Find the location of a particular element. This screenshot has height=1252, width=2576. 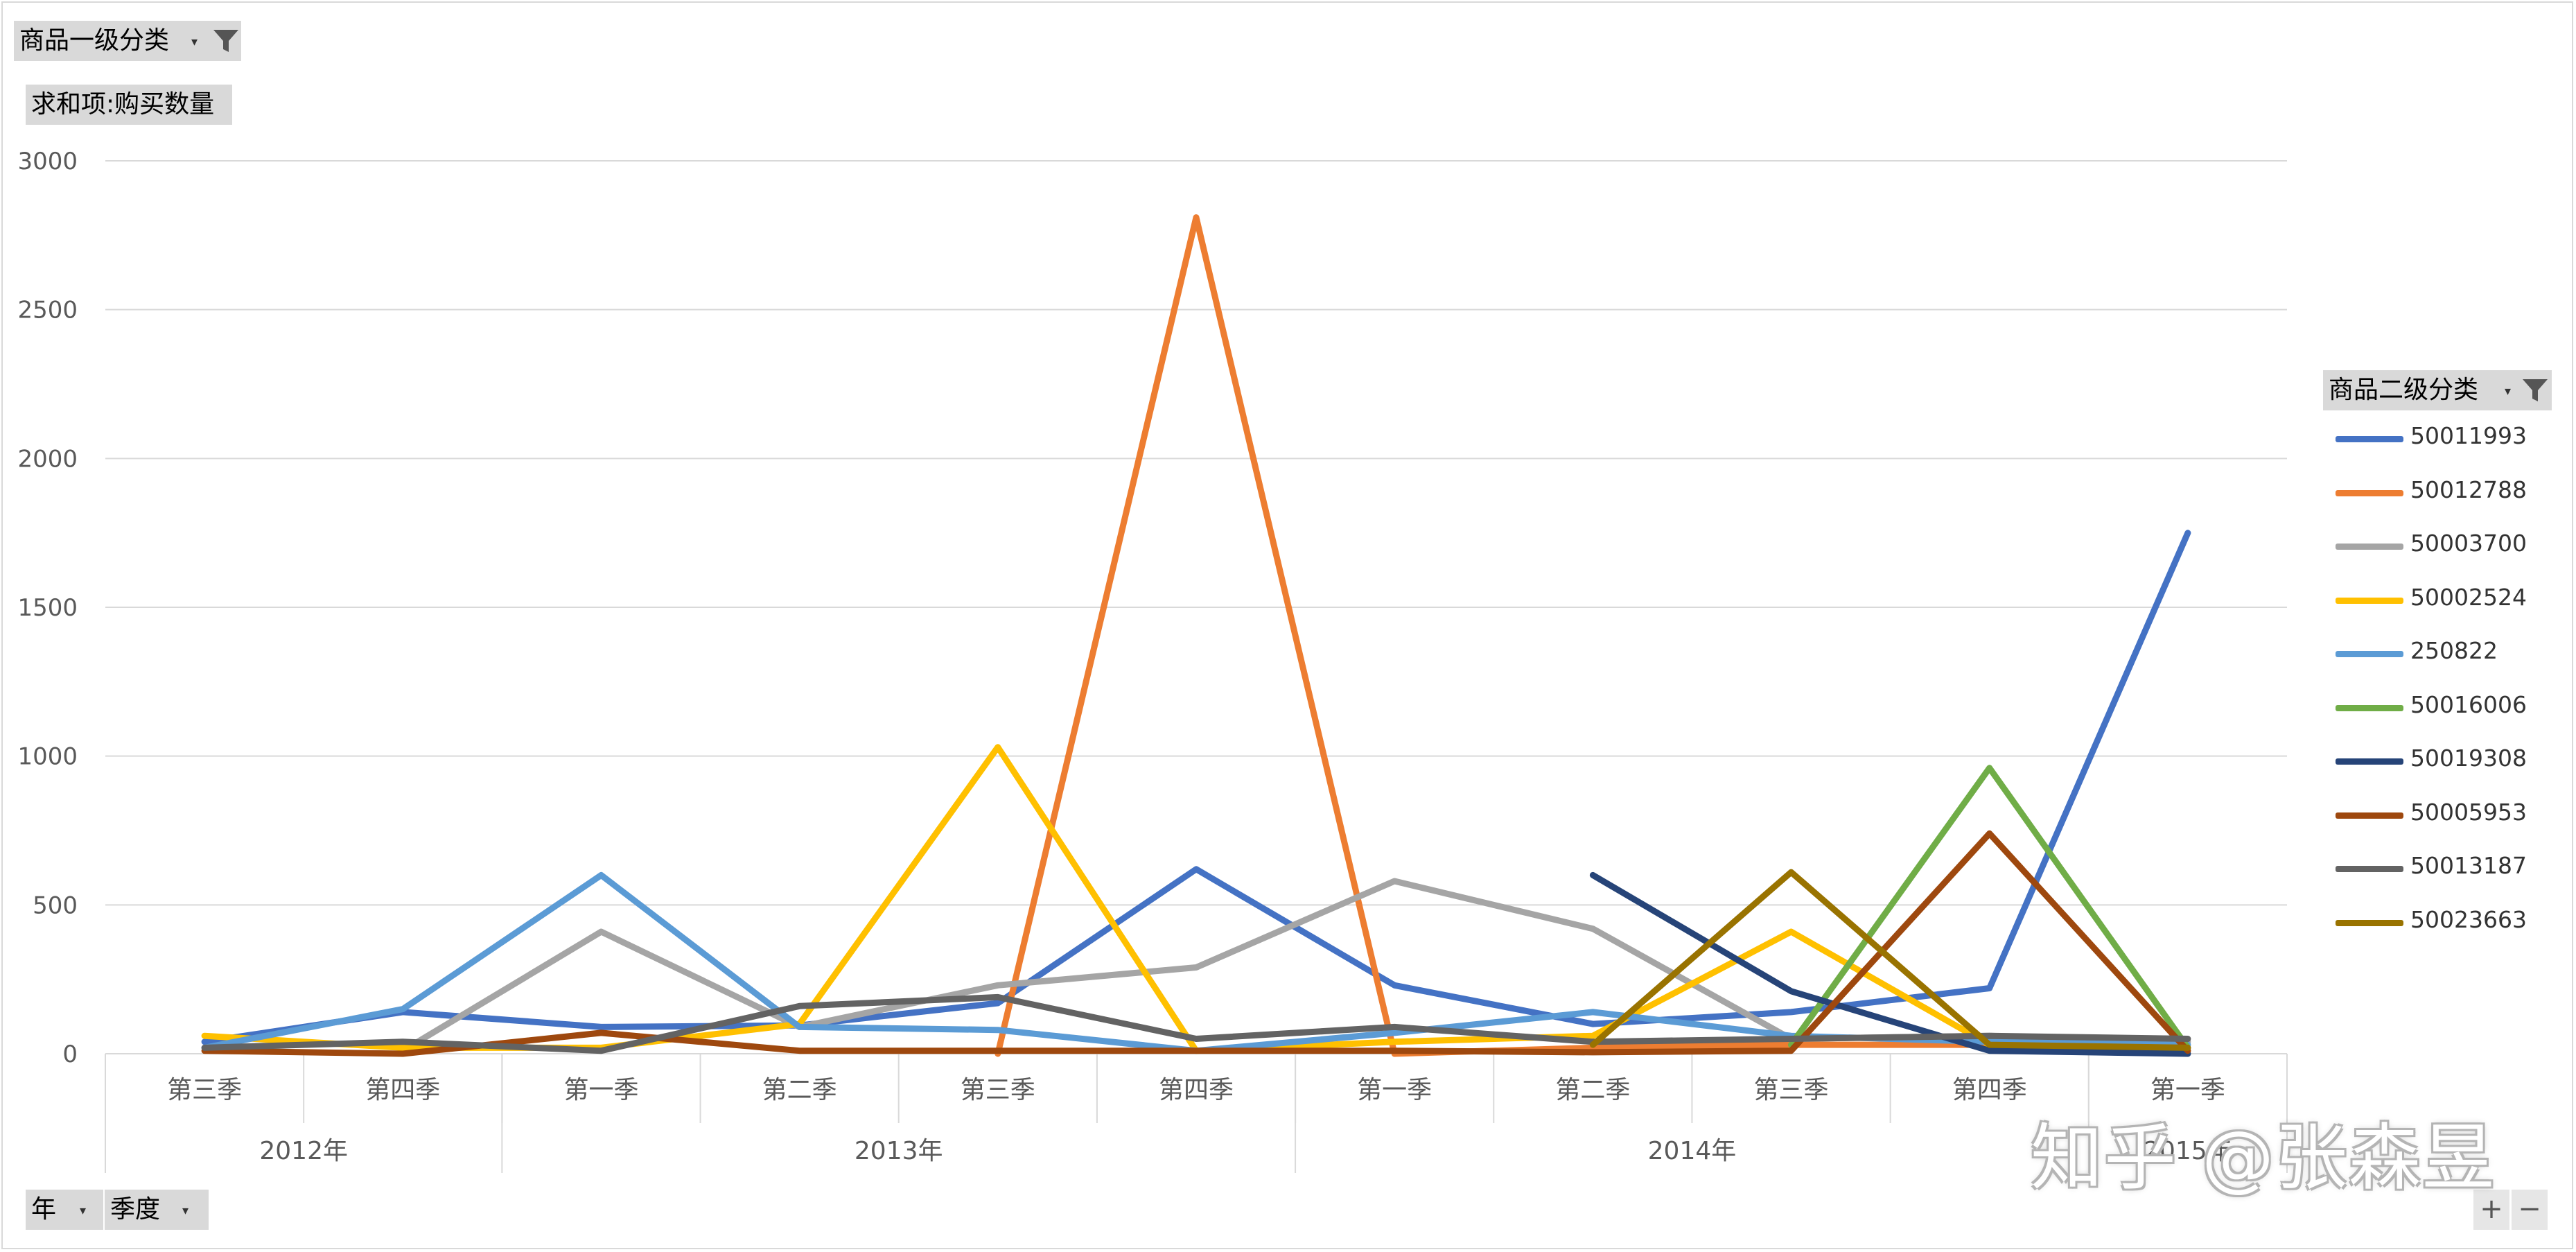

legend-label: 50005953 is located at coordinates (2468, 812).